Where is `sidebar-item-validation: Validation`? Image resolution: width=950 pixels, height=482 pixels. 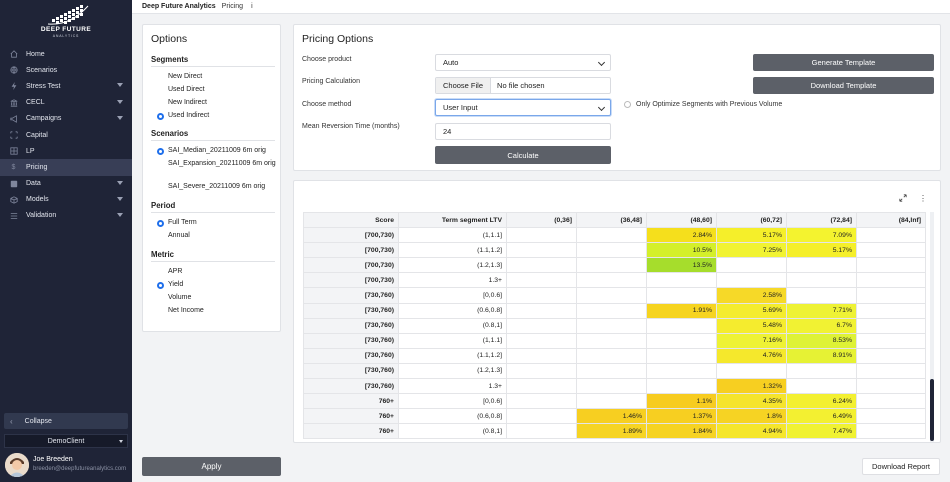 sidebar-item-validation: Validation is located at coordinates (66, 216).